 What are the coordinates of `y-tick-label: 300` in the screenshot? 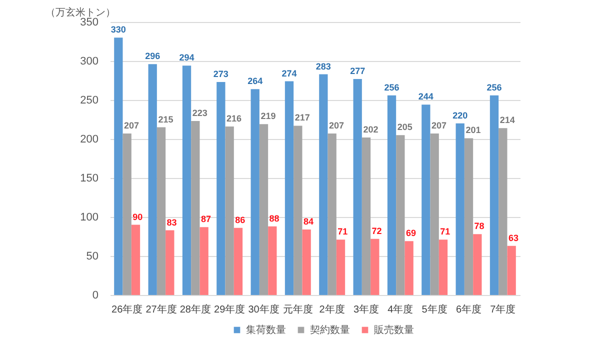 It's located at (89, 62).